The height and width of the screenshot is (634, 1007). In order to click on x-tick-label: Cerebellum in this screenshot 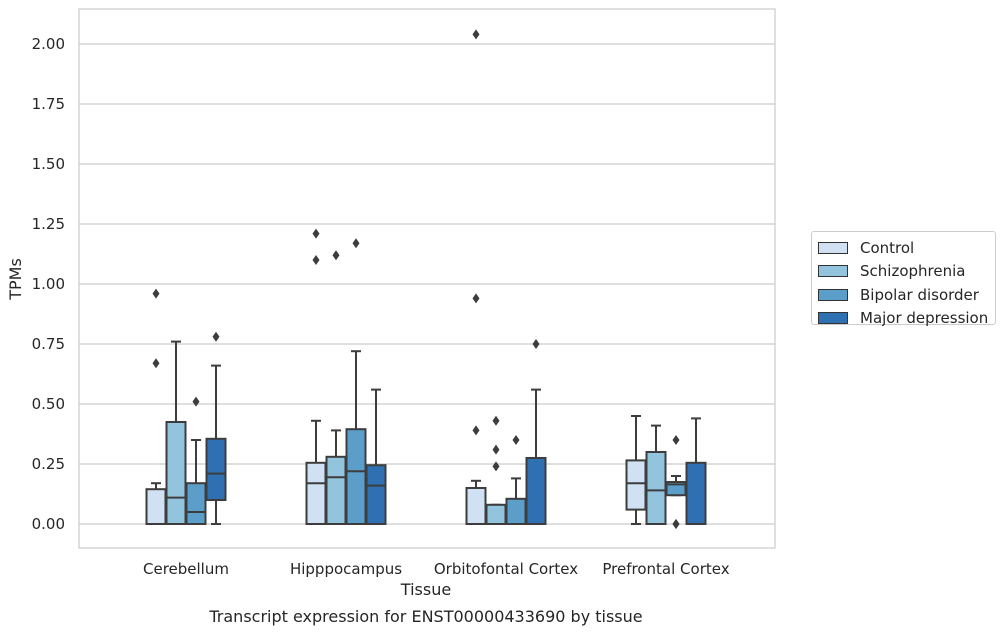, I will do `click(186, 569)`.